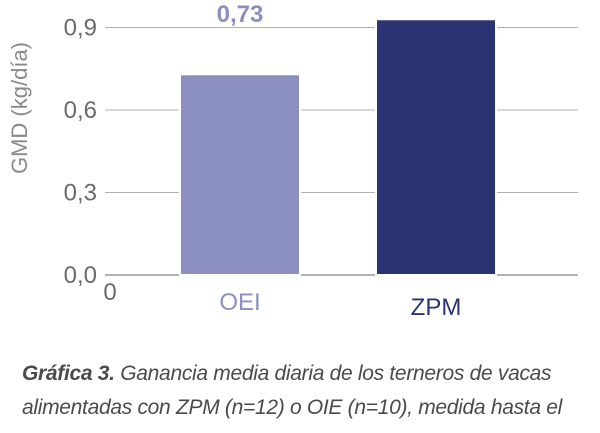  Describe the element at coordinates (340, 305) in the screenshot. I see `category-labels: OEI ZPM` at that location.